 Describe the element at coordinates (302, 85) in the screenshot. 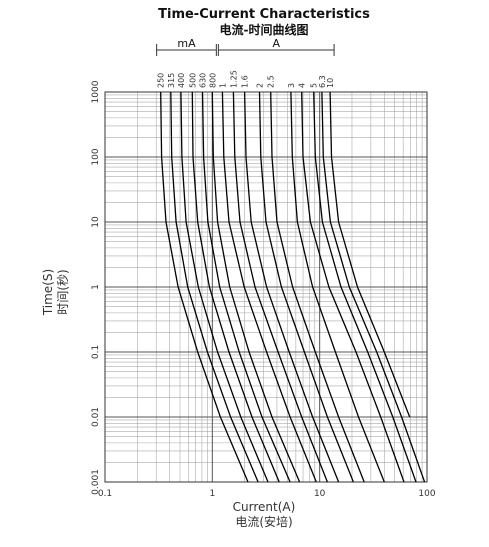

I see `curve-label: 4` at that location.